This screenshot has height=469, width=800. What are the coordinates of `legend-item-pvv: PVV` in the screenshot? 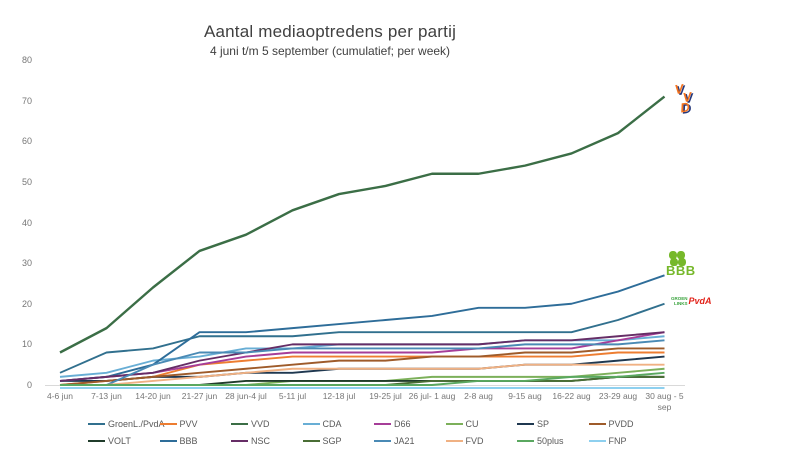 It's located at (195, 424).